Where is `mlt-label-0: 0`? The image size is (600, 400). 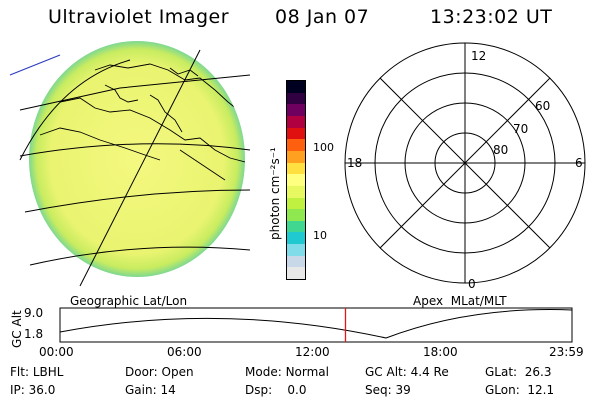
mlt-label-0: 0 is located at coordinates (472, 282).